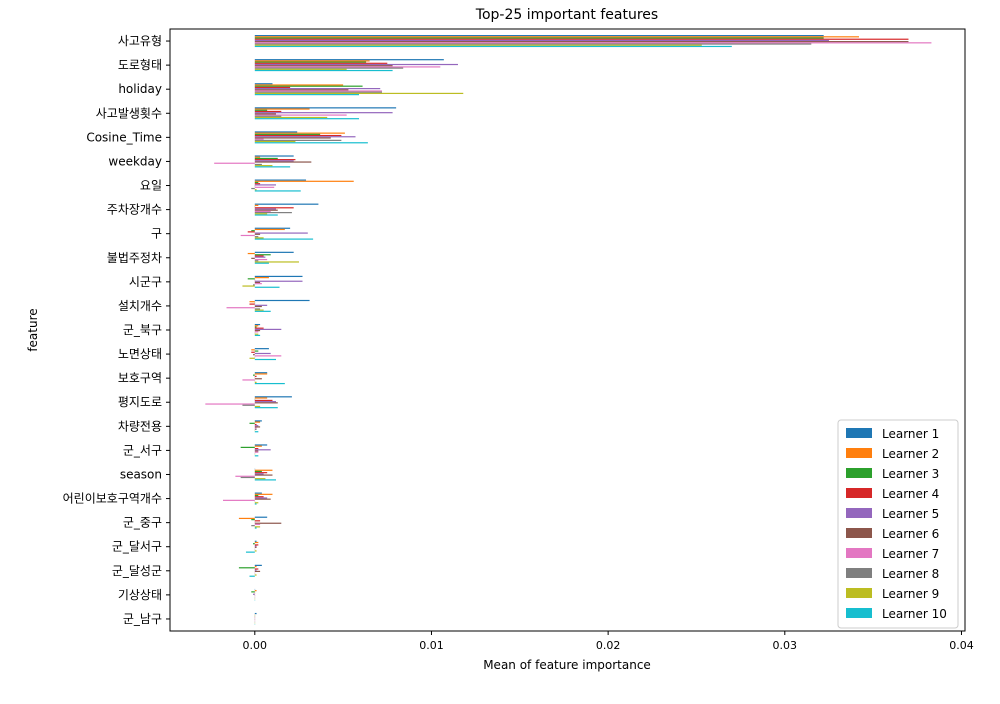  Describe the element at coordinates (608, 645) in the screenshot. I see `x-tick-label: 0.02` at that location.